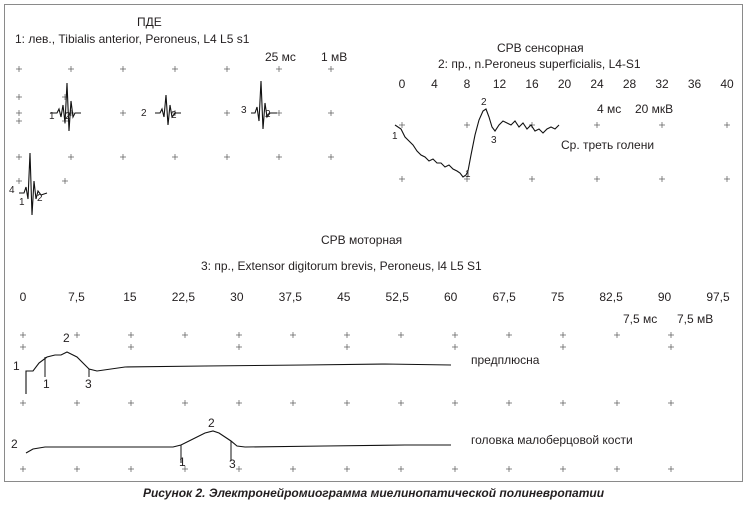 The image size is (747, 506). What do you see at coordinates (662, 84) in the screenshot?
I see `sensory-tick-label: 32` at bounding box center [662, 84].